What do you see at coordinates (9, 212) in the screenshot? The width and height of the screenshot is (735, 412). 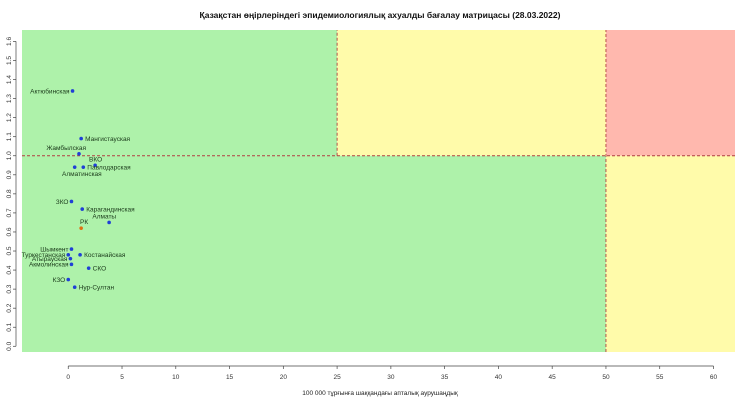 I see `y-tick-label: 0.7` at bounding box center [9, 212].